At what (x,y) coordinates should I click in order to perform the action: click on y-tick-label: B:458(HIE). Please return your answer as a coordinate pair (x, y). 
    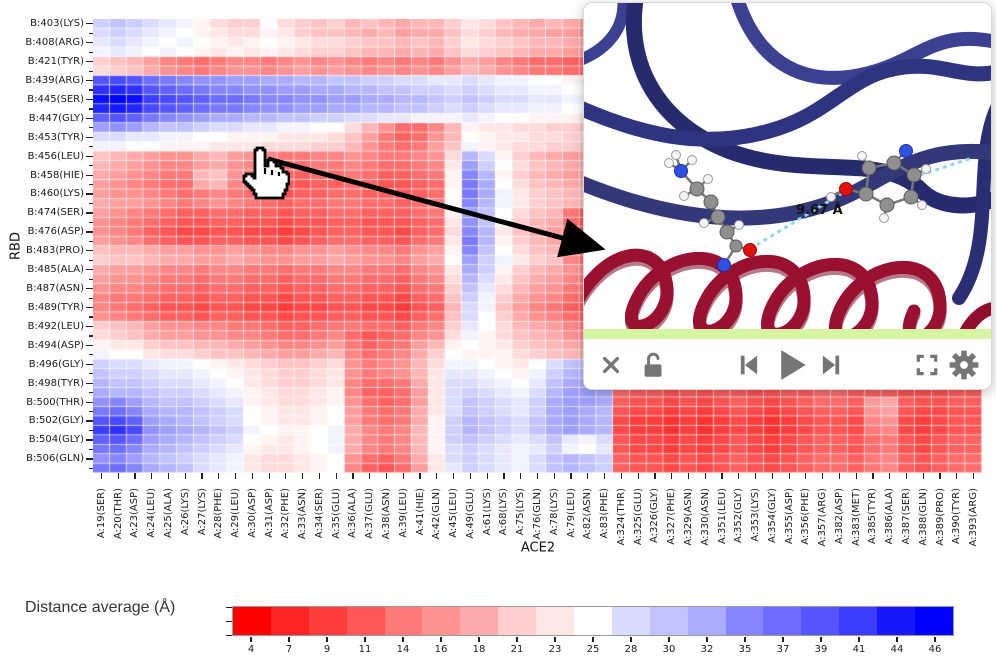
    Looking at the image, I should click on (57, 175).